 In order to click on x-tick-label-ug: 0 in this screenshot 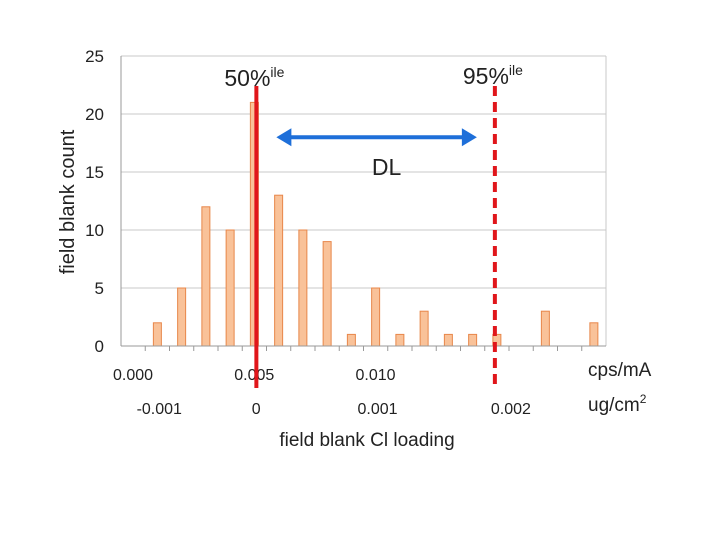, I will do `click(256, 409)`.